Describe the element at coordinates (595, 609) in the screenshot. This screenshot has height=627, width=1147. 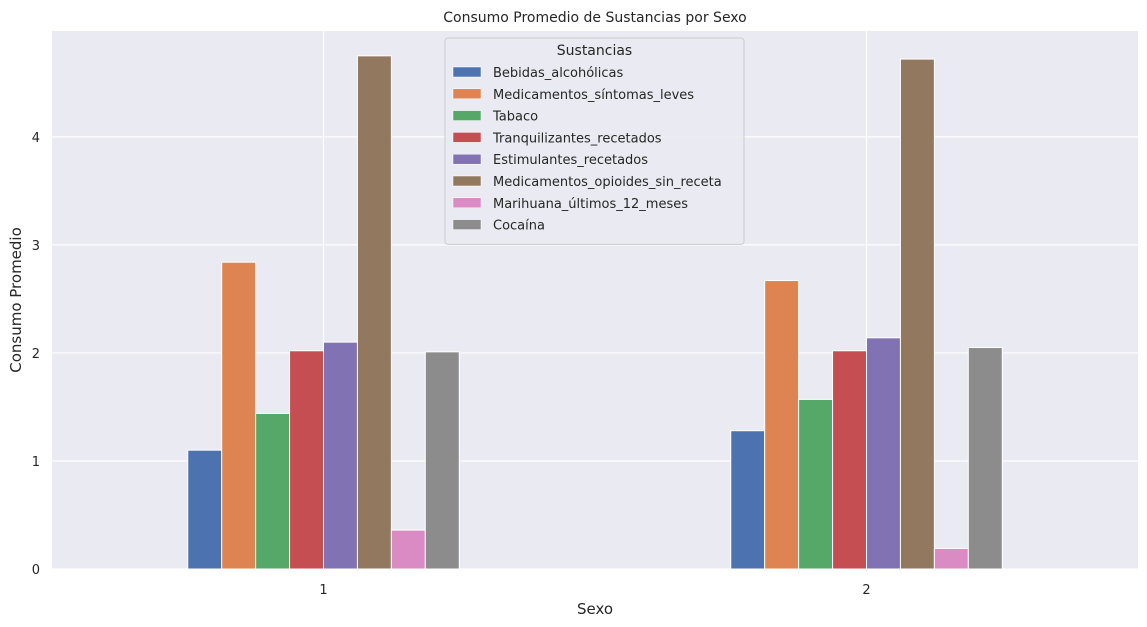
I see `x-axis-label: Sexo` at that location.